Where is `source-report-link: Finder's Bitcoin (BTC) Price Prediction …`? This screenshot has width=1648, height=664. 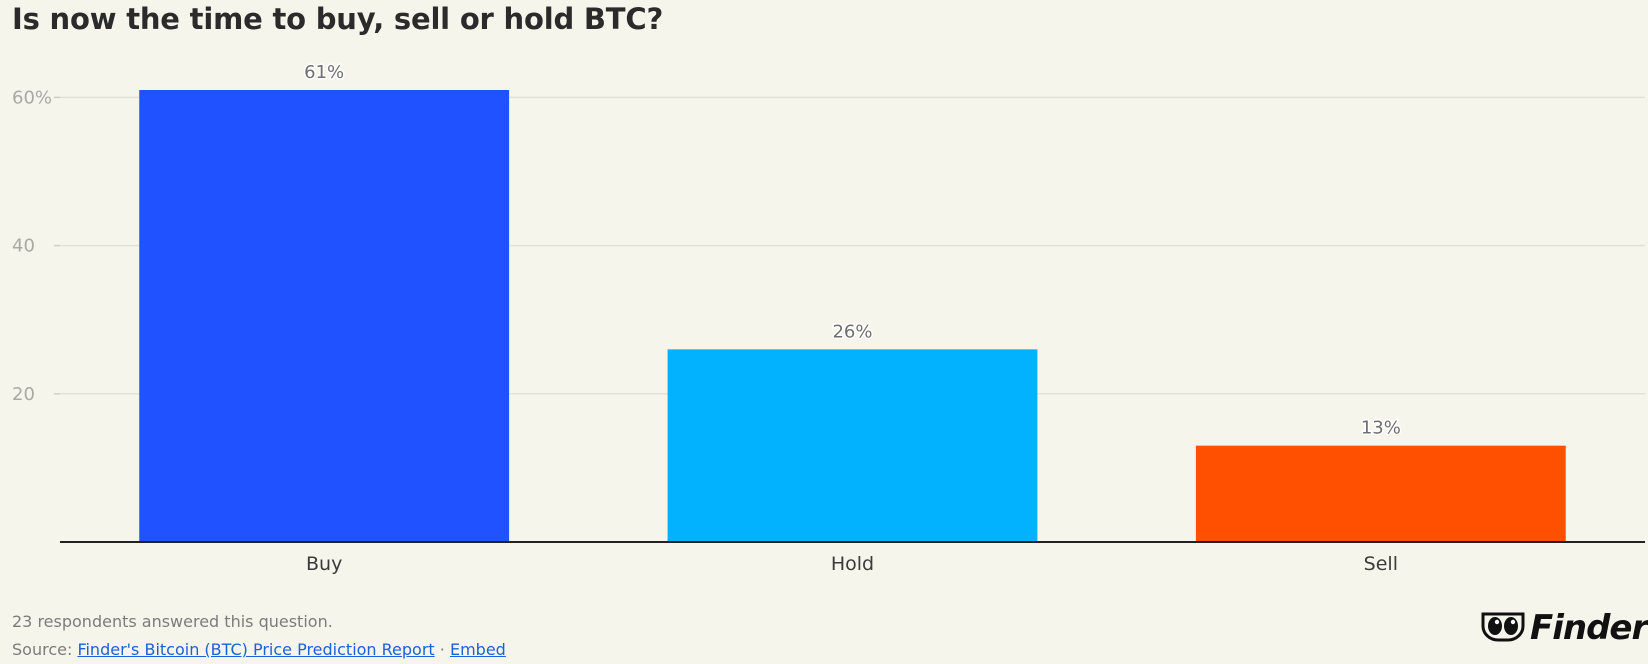
source-report-link: Finder's Bitcoin (BTC) Price Prediction … is located at coordinates (256, 649).